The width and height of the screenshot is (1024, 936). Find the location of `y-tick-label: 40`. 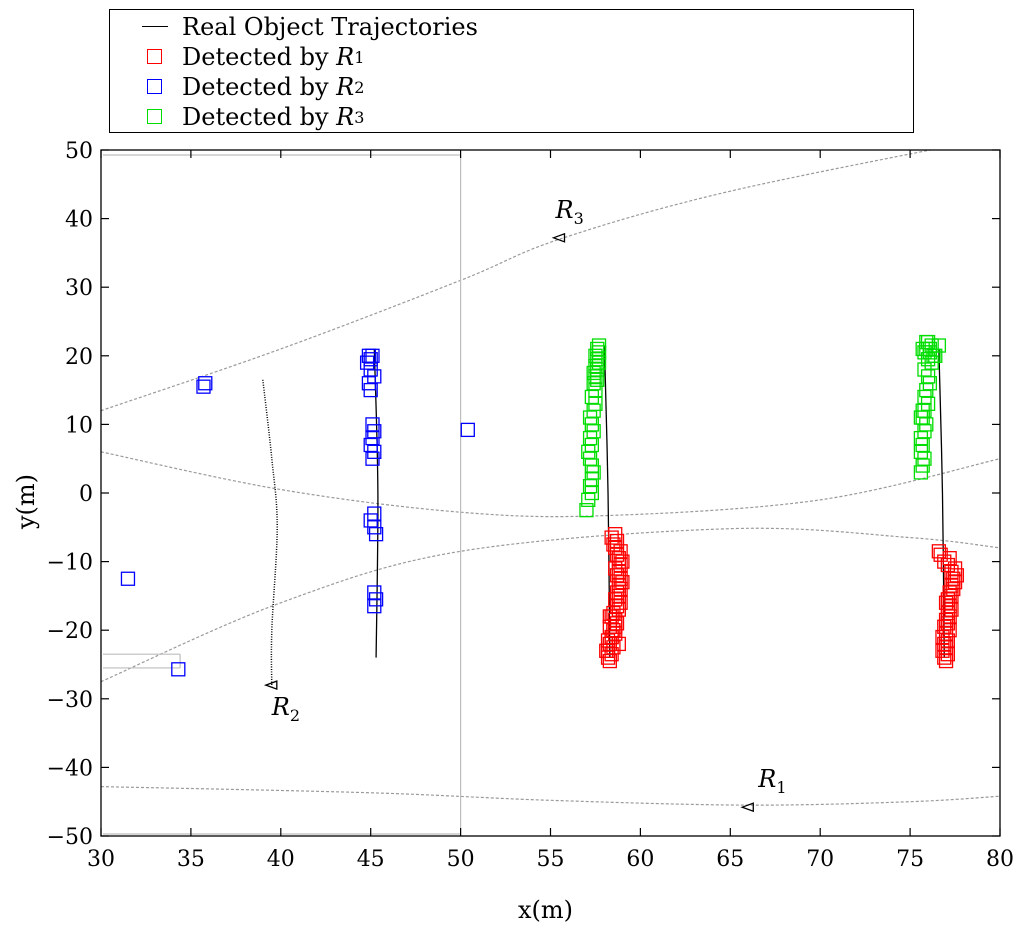

y-tick-label: 40 is located at coordinates (79, 220).